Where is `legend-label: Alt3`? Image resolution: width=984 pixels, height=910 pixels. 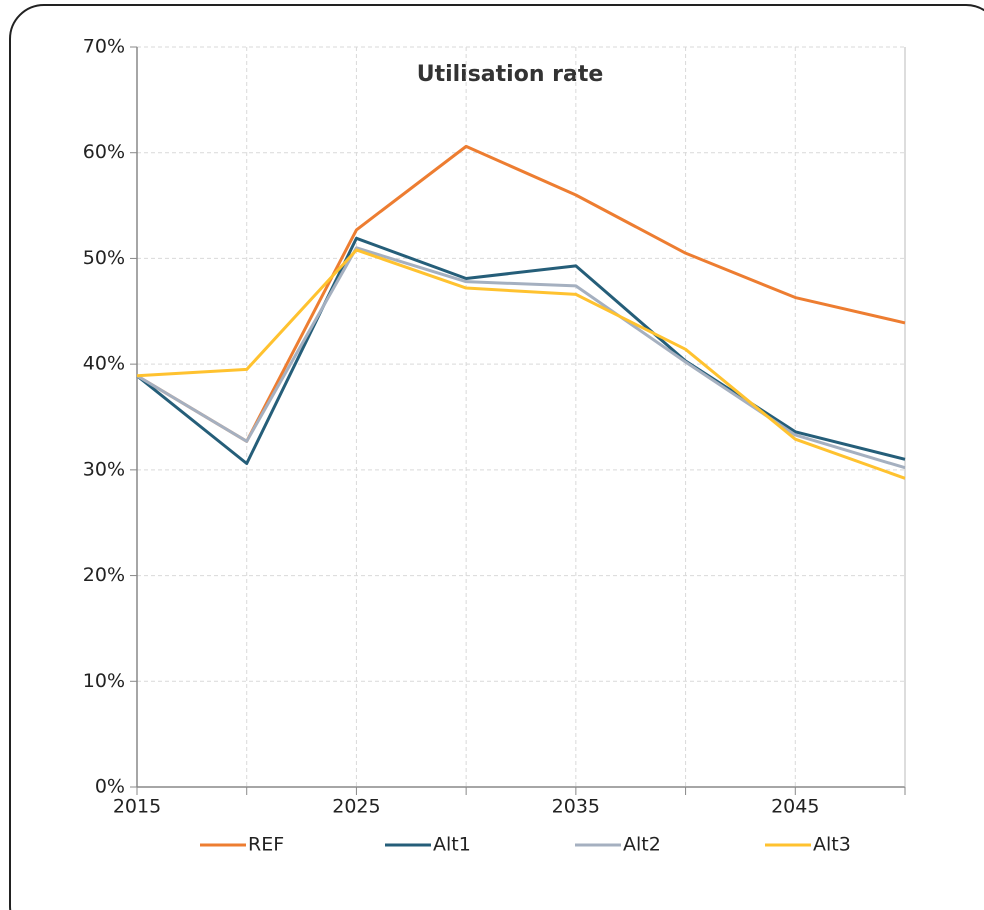
legend-label: Alt3 is located at coordinates (832, 845).